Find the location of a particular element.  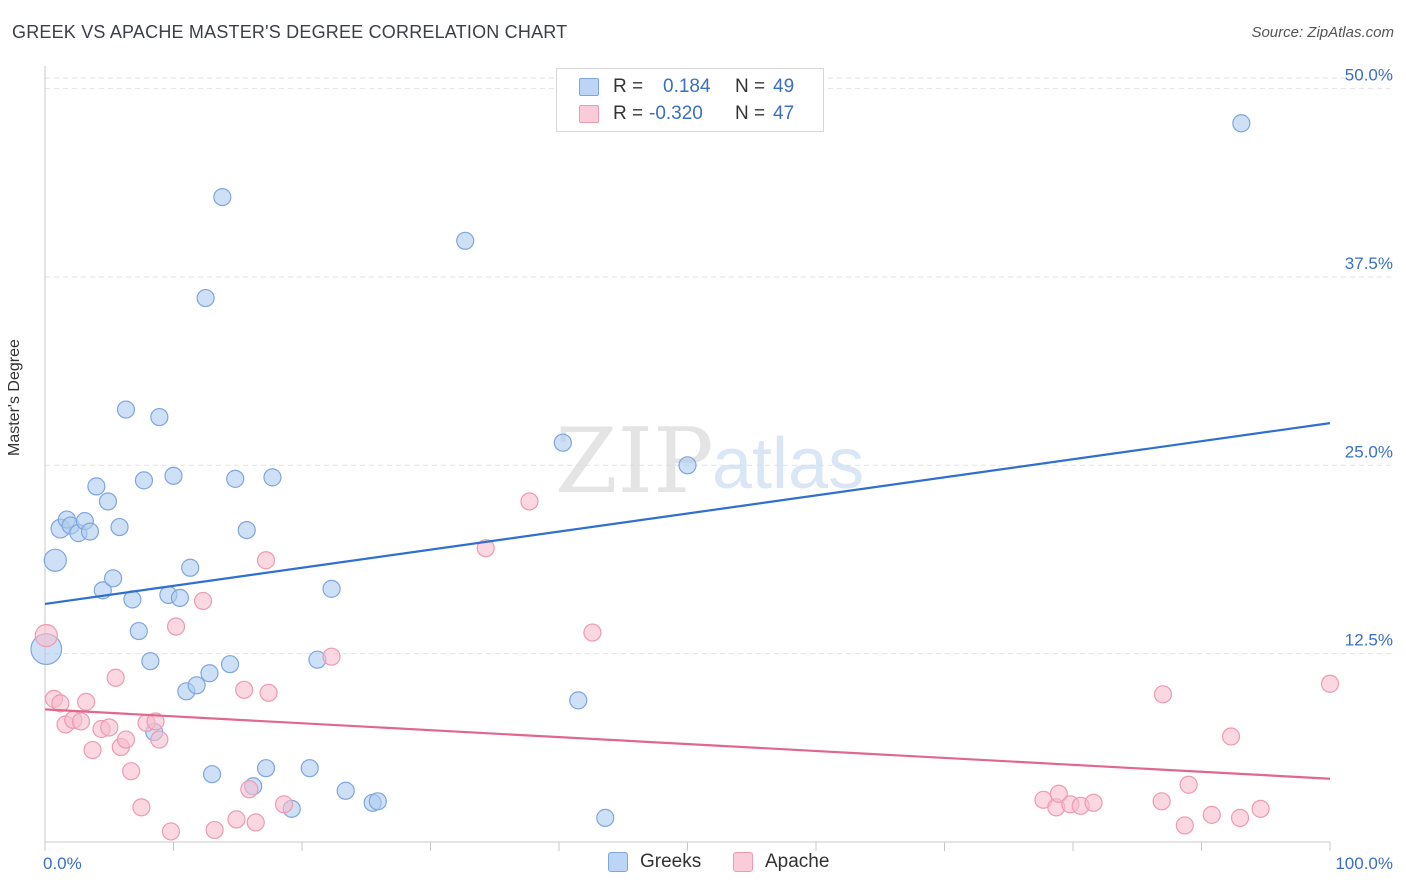

legend-item-greeks: Greeks is located at coordinates (654, 862).